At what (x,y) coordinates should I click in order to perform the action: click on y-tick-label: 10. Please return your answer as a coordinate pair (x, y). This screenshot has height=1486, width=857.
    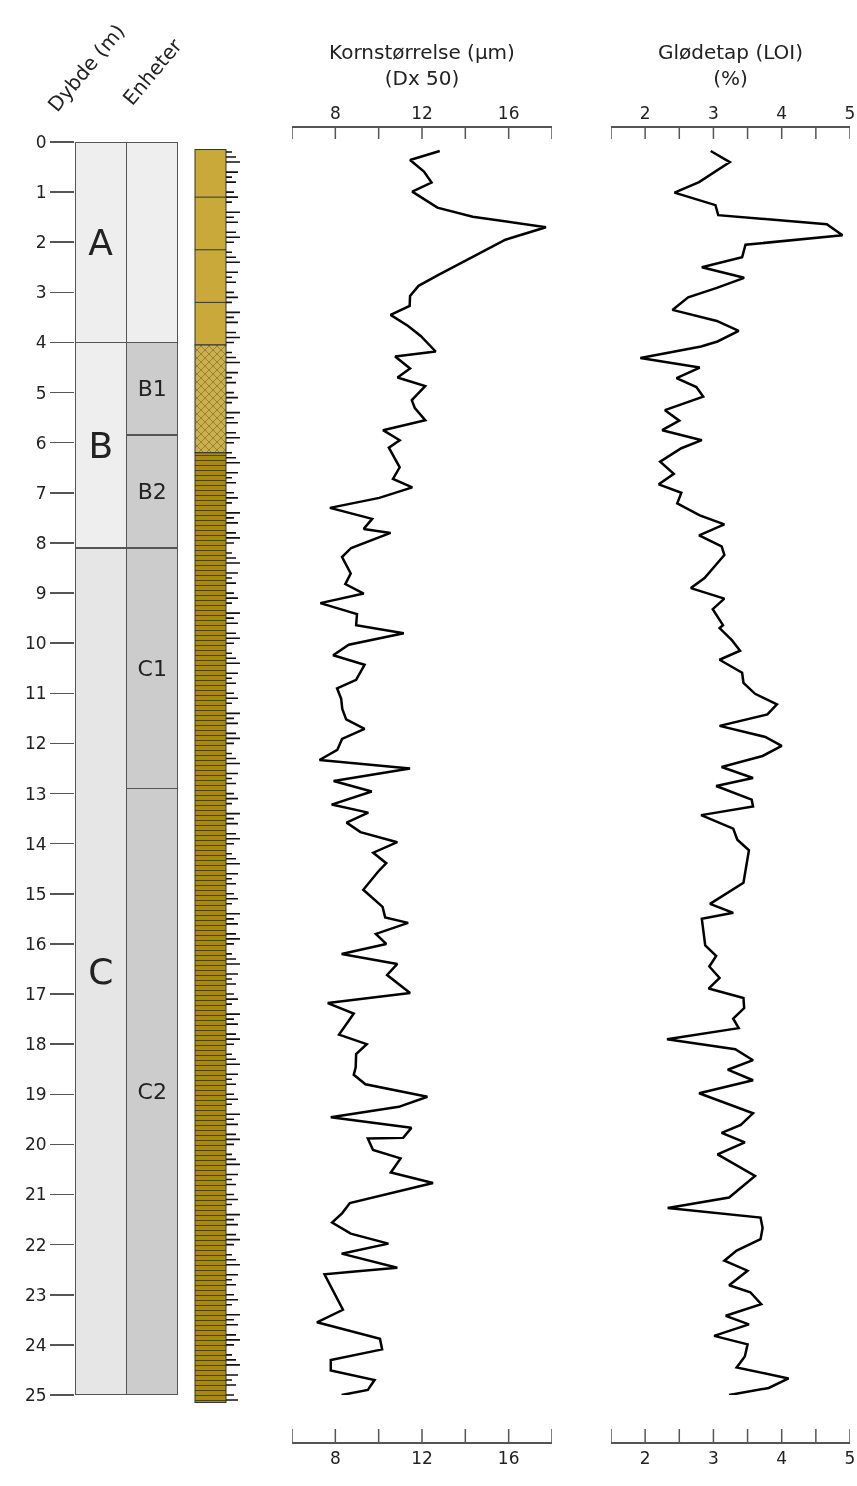
    Looking at the image, I should click on (35, 643).